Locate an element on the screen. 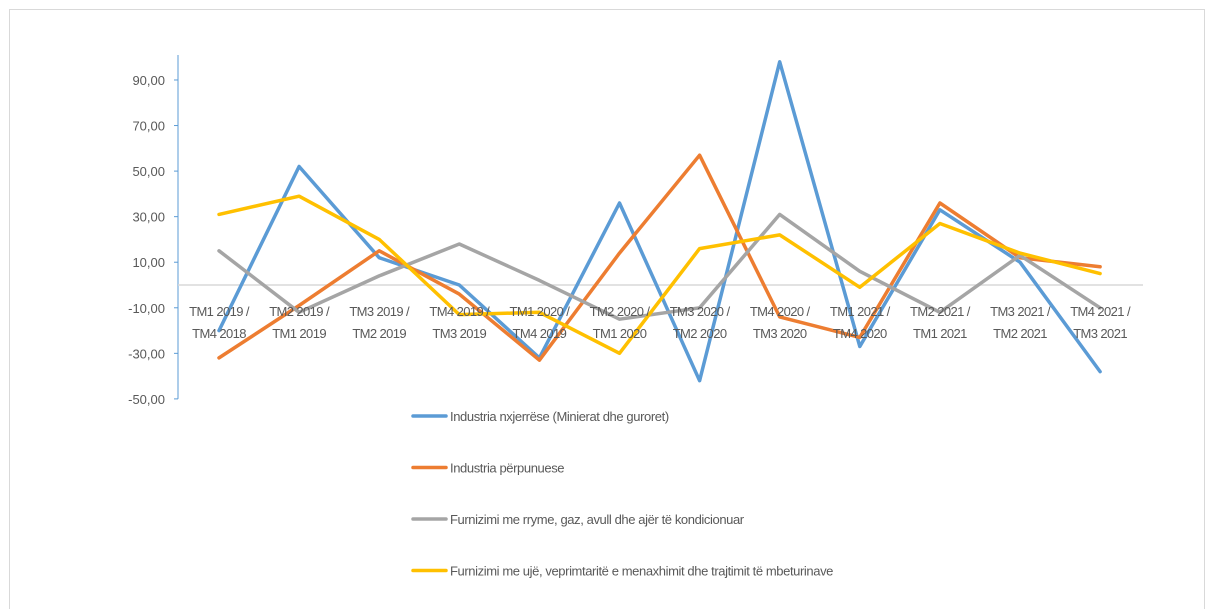  legend-item: Industria përpunuese is located at coordinates (488, 468).